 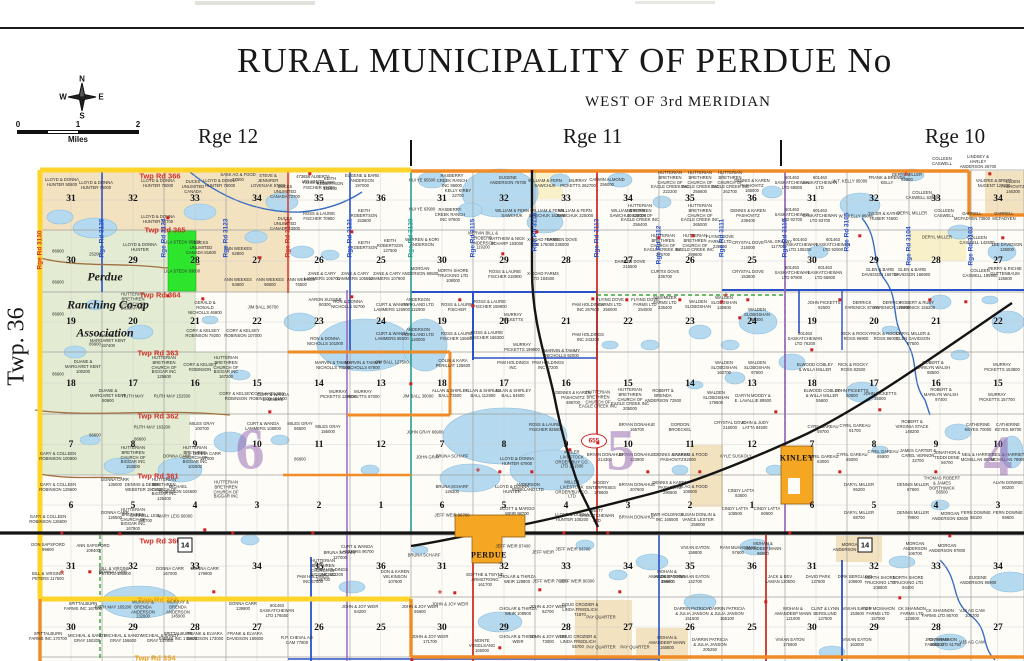 What do you see at coordinates (325, 302) in the screenshot?
I see `parcel-label: AARON SUSSER 80300` at bounding box center [325, 302].